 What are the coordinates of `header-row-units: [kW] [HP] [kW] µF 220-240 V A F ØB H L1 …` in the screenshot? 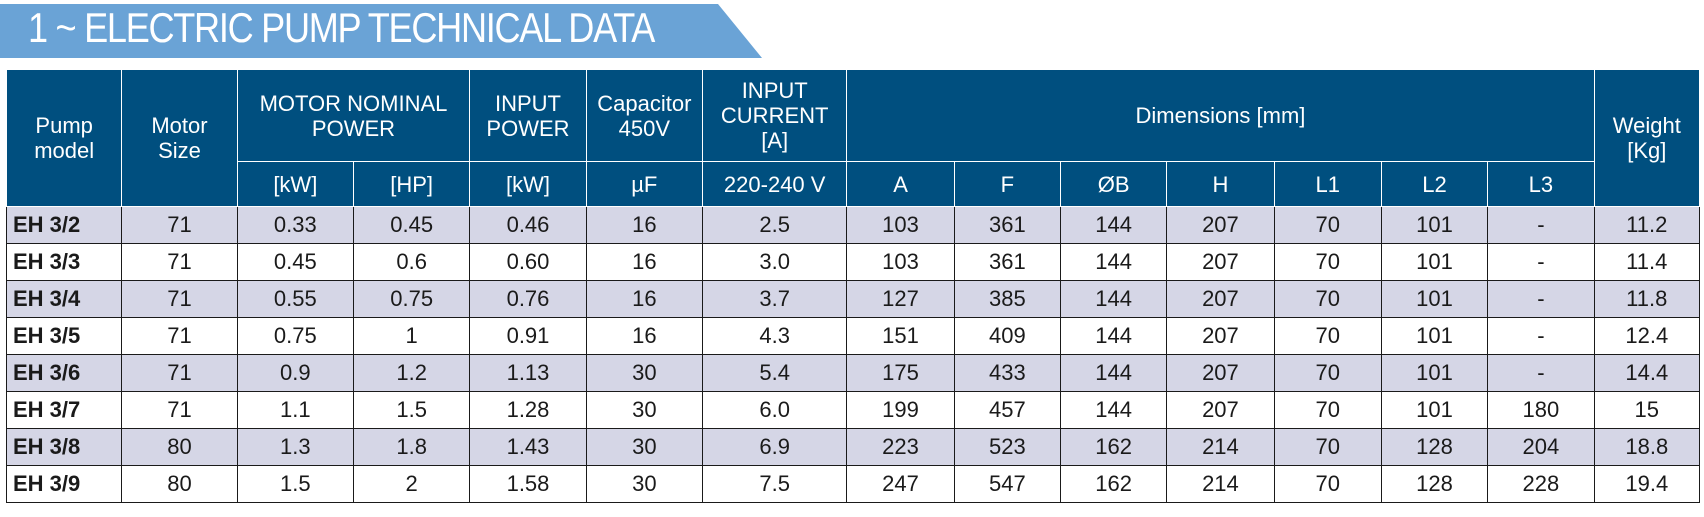 It's located at (853, 184).